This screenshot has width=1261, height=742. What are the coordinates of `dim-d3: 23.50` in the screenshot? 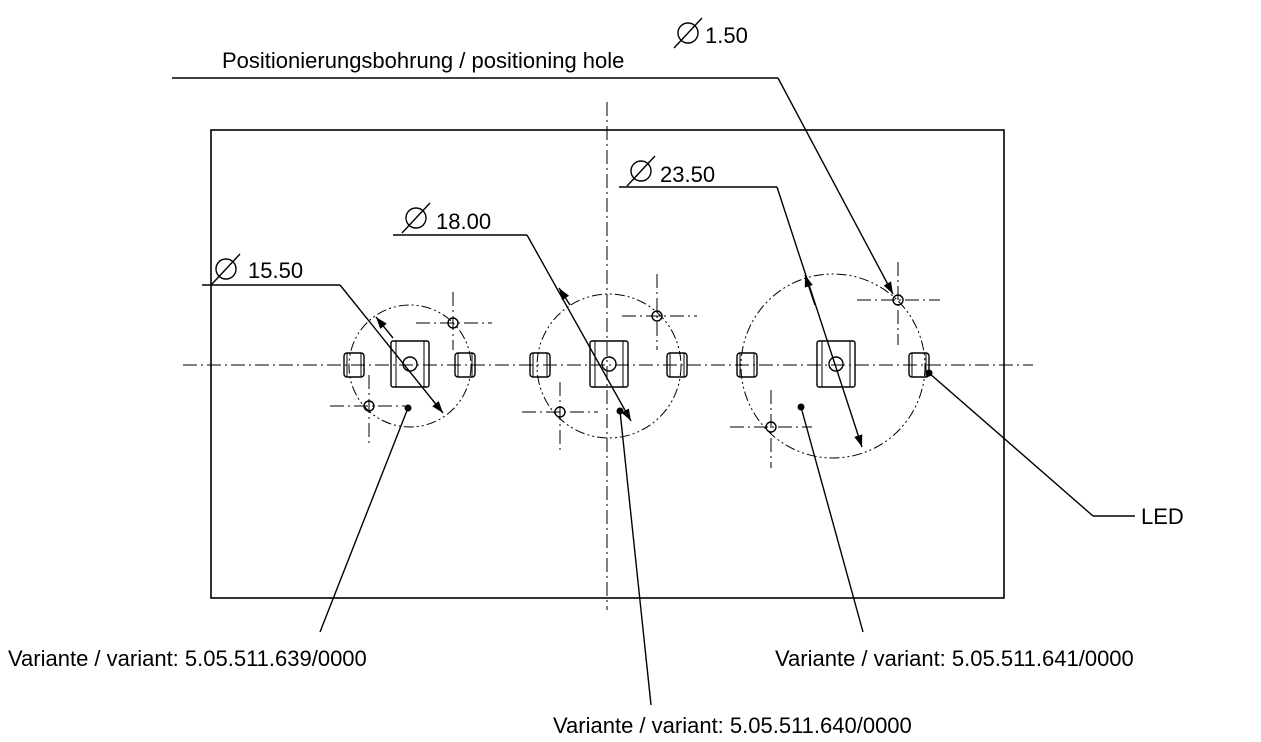 It's located at (741, 301).